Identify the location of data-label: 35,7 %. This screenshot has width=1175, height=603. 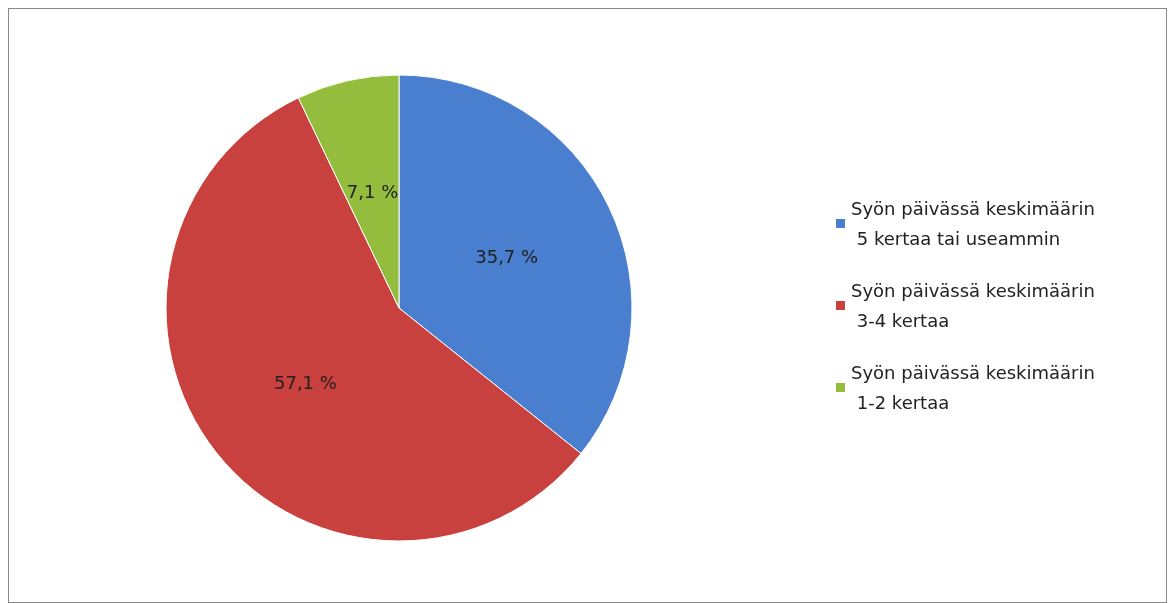
(507, 256).